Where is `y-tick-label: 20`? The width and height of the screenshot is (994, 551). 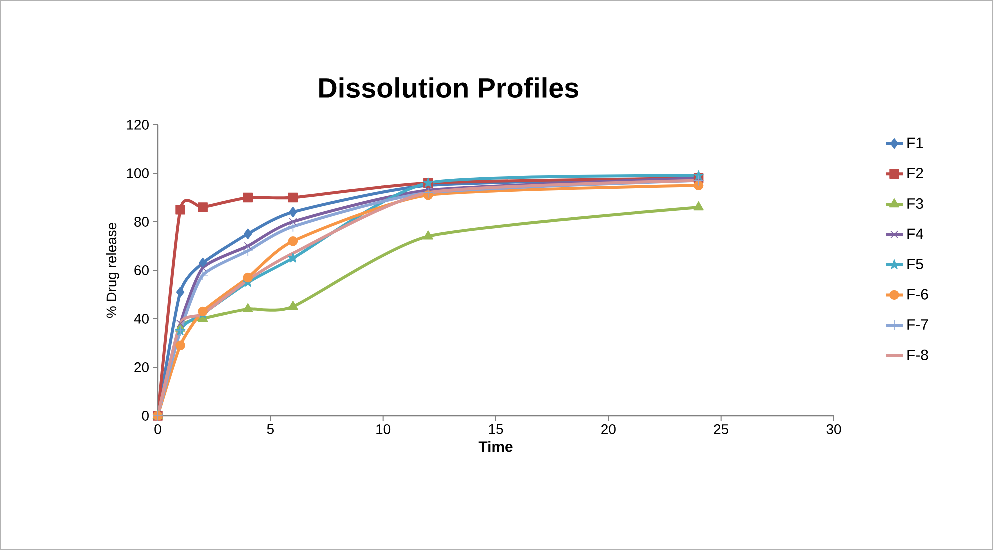
y-tick-label: 20 is located at coordinates (141, 367).